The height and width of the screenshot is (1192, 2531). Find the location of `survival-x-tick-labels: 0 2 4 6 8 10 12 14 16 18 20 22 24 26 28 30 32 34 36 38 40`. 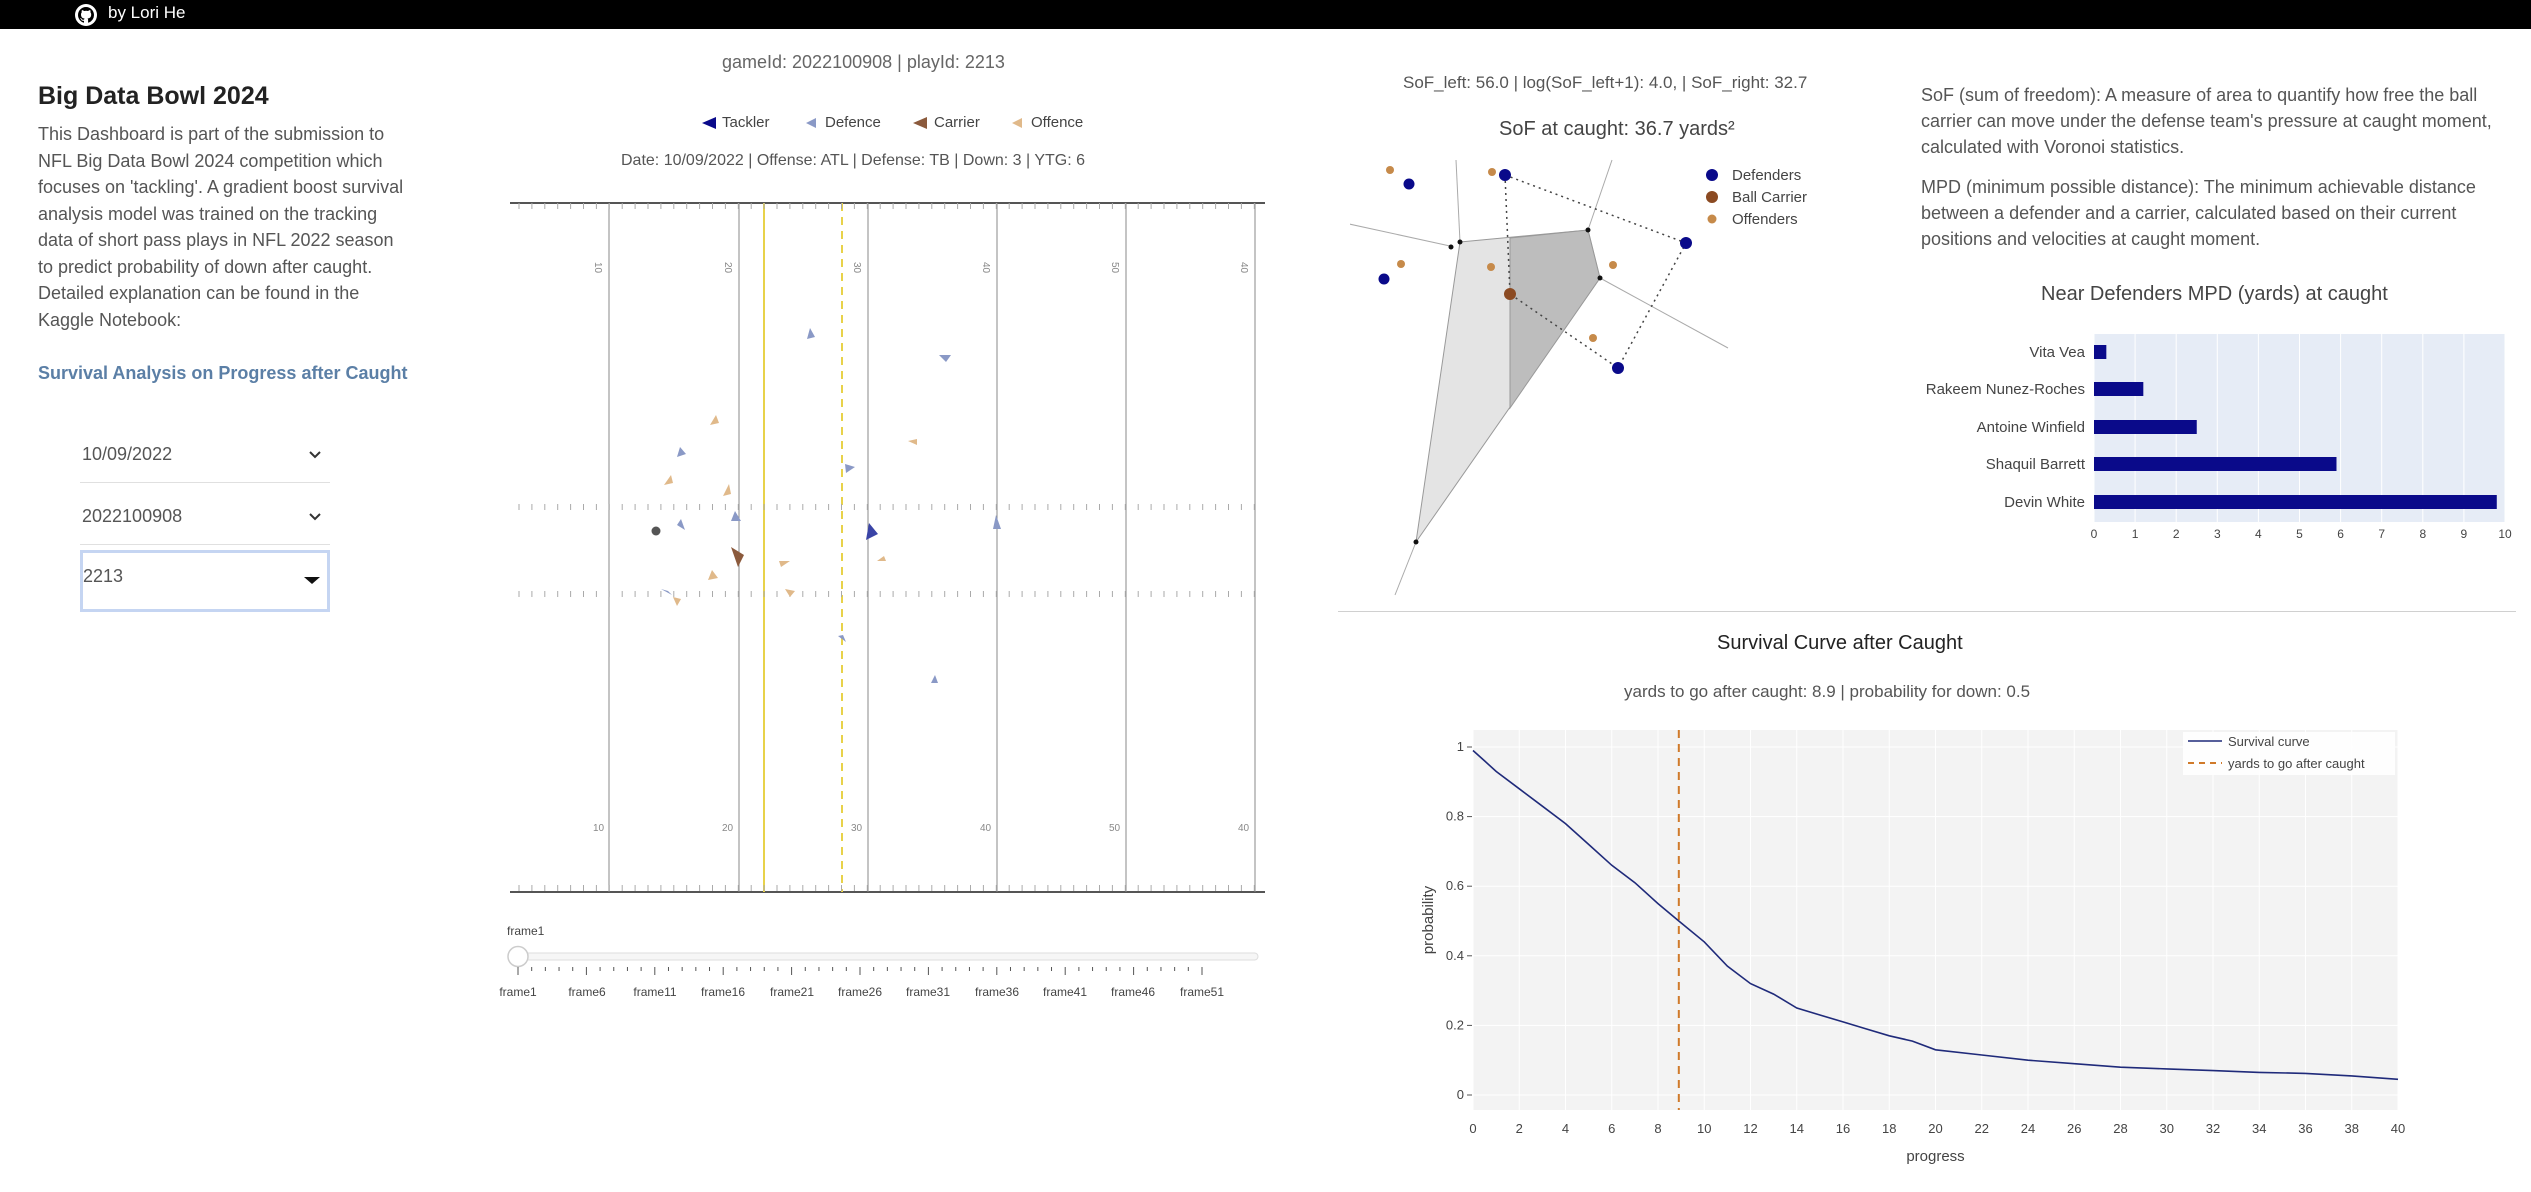

survival-x-tick-labels: 0 2 4 6 8 10 12 14 16 18 20 22 24 26 28 30 32 34 36 38 40 is located at coordinates (1937, 1128).